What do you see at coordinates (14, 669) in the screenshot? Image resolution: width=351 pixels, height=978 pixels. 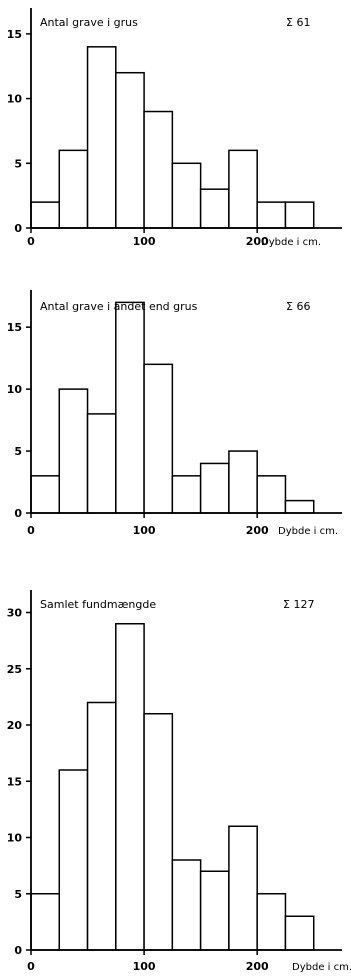 I see `y-tick-label: 25` at bounding box center [14, 669].